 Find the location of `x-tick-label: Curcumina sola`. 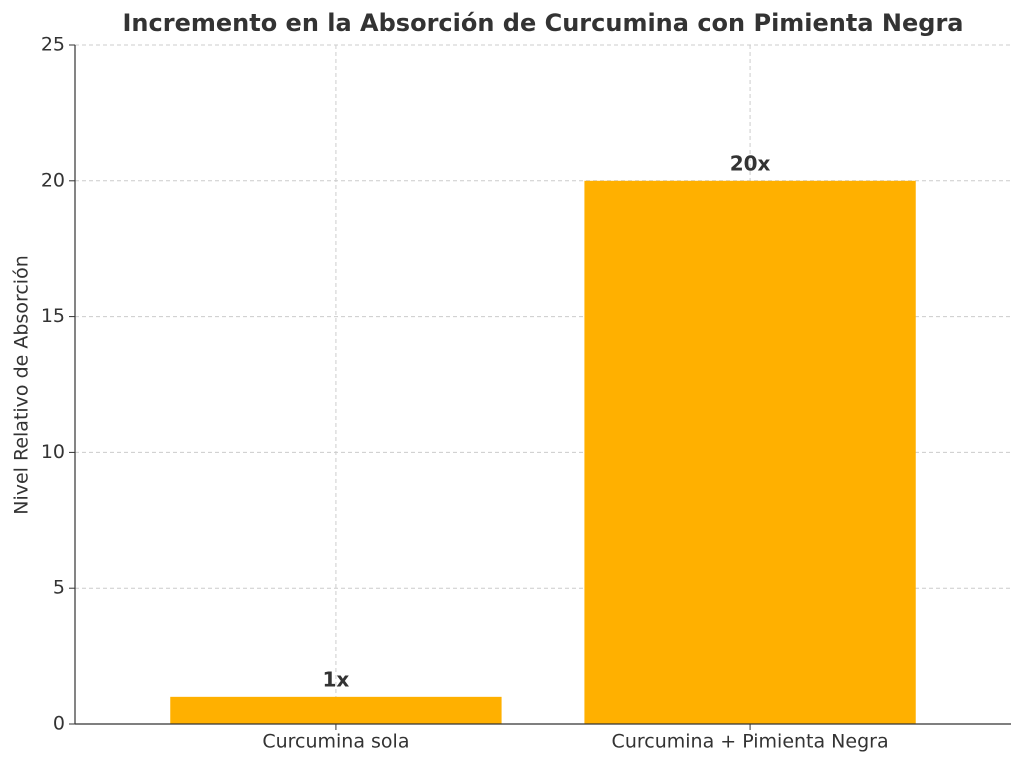

x-tick-label: Curcumina sola is located at coordinates (335, 742).